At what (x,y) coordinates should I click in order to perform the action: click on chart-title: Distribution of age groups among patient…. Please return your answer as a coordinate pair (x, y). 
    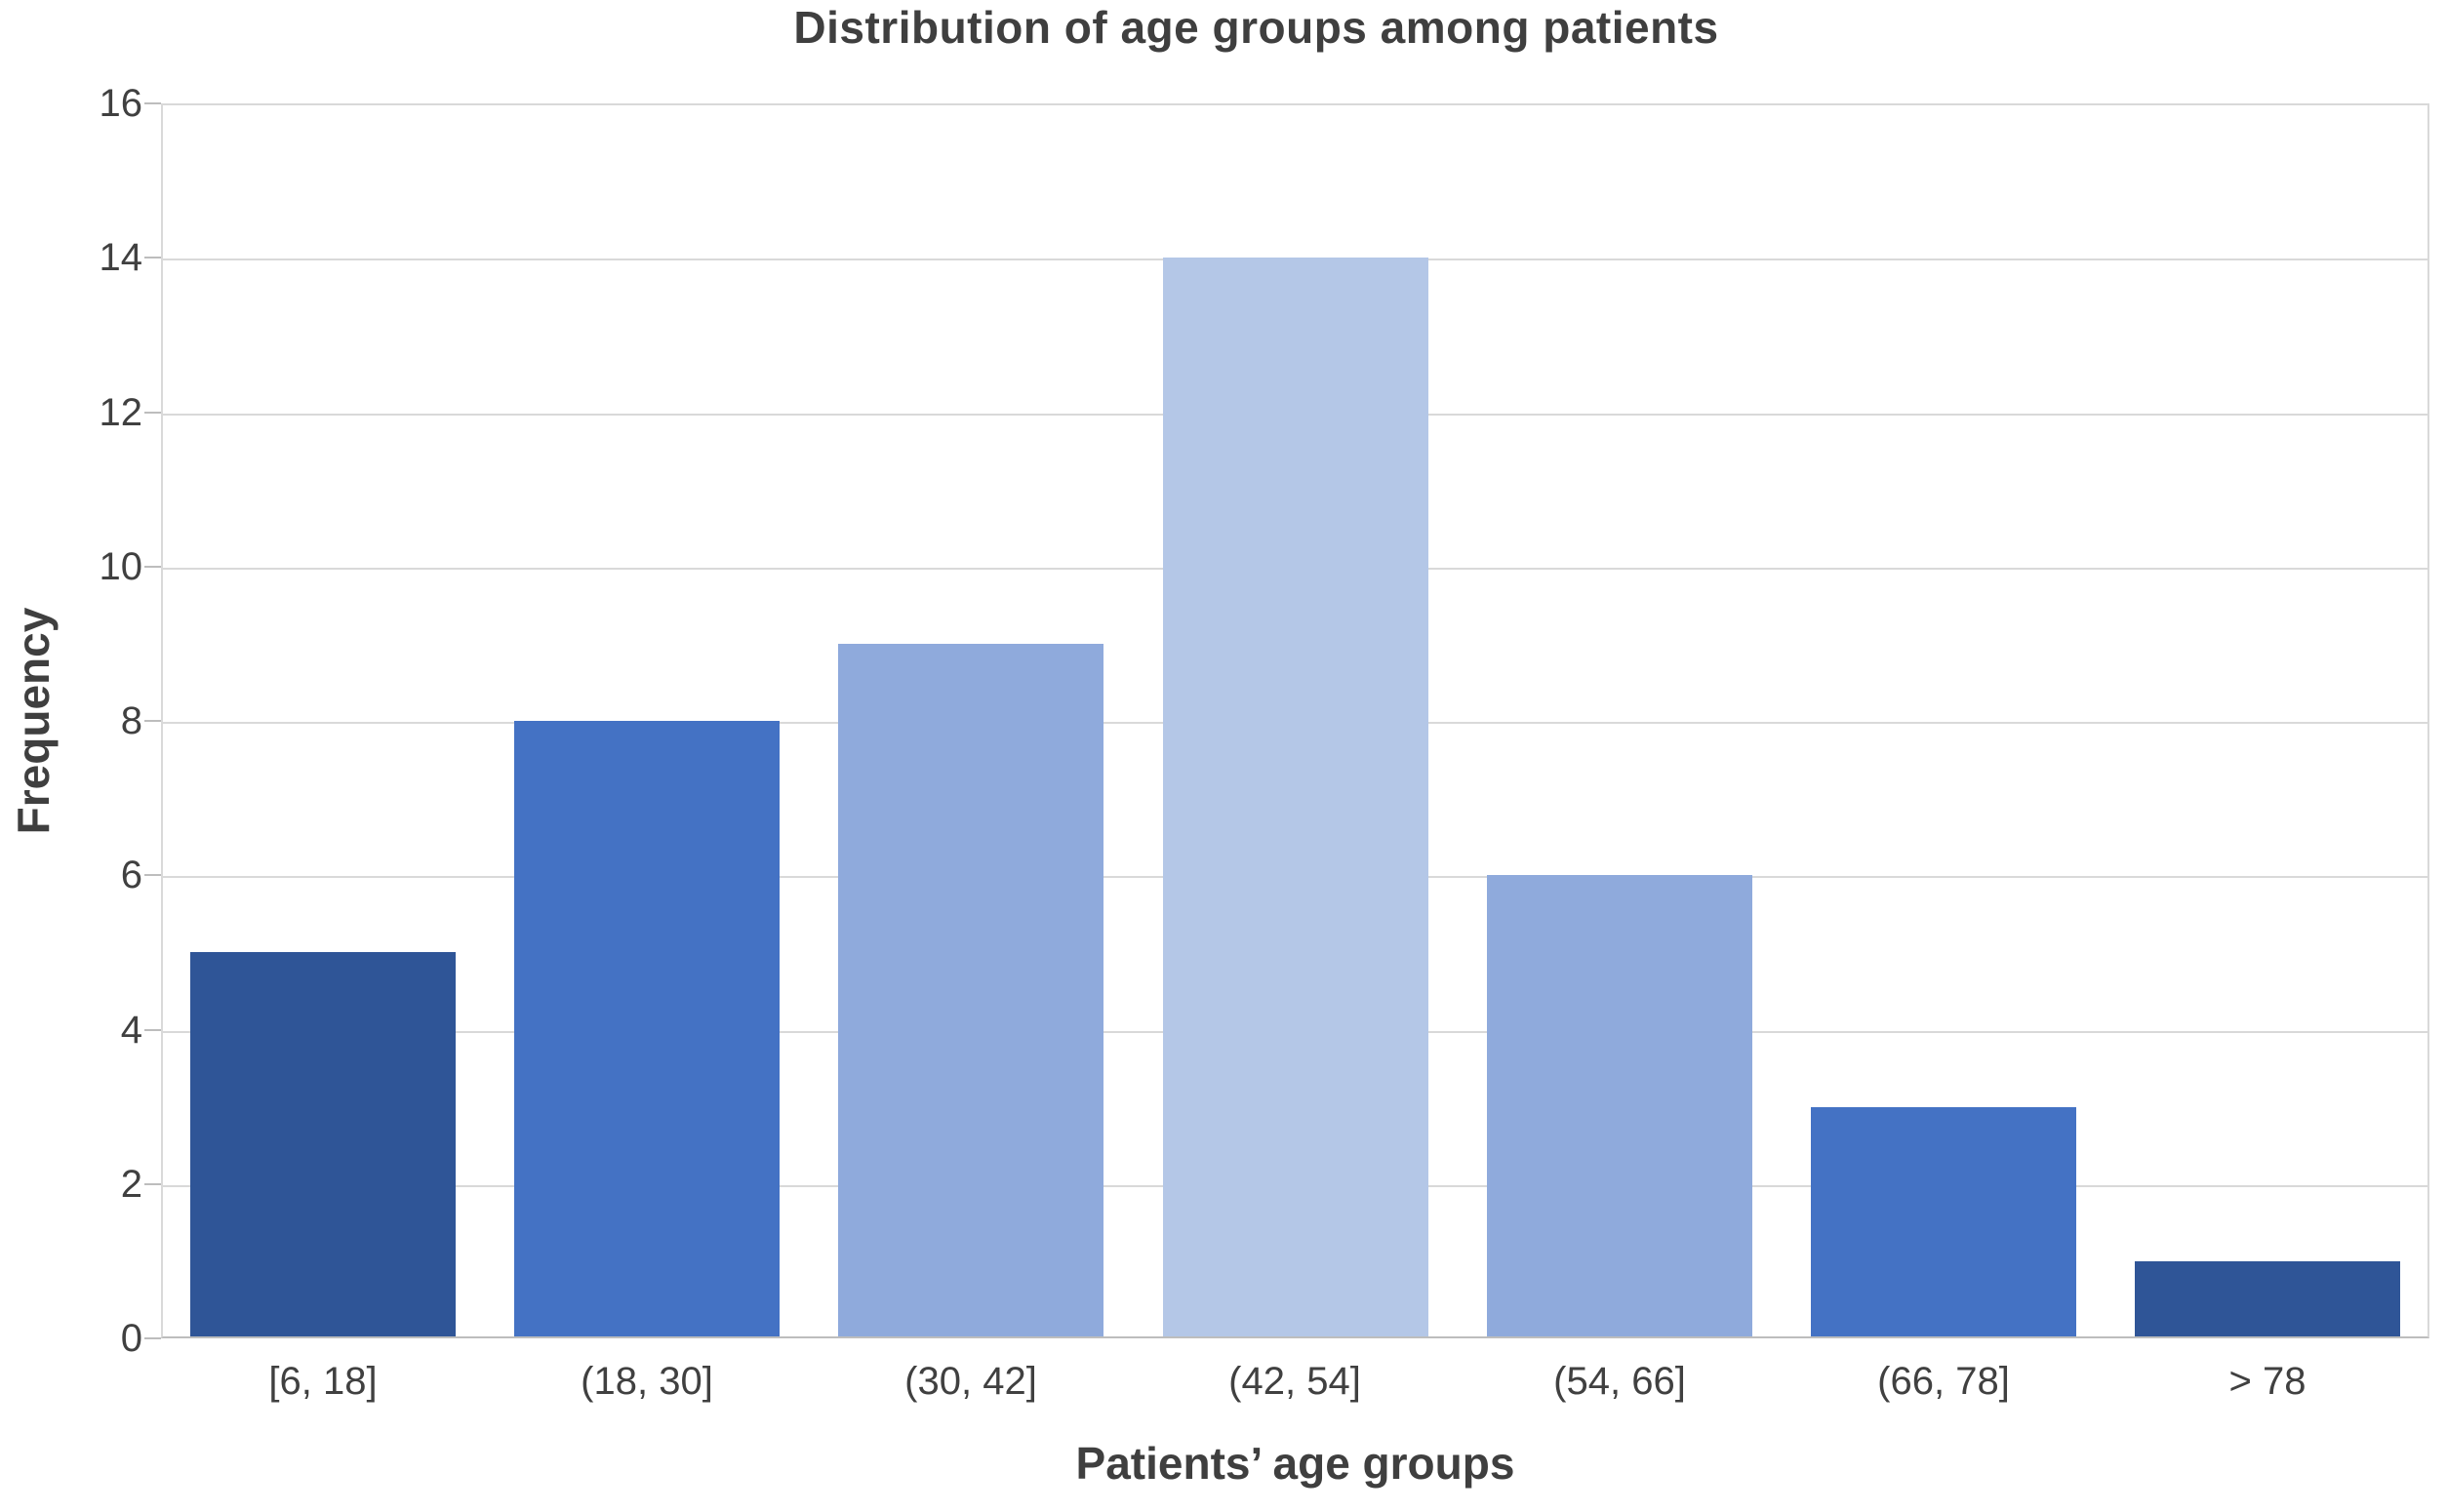
    Looking at the image, I should click on (1256, 27).